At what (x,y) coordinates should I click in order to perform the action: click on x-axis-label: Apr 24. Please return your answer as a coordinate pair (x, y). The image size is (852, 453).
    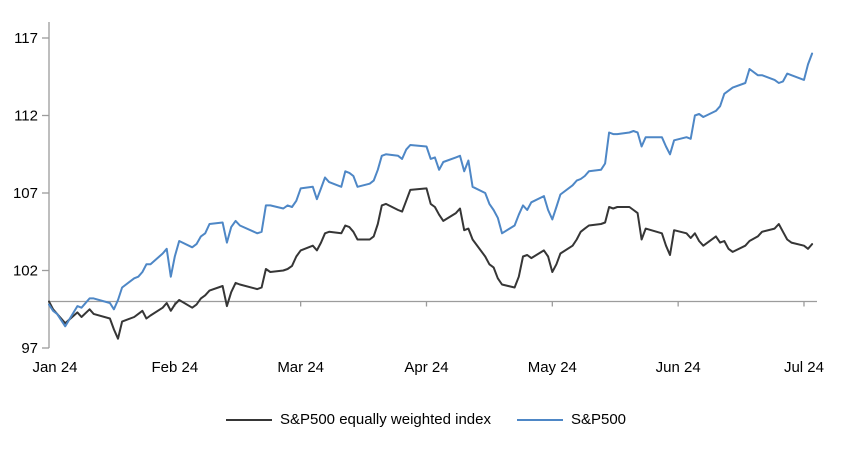
    Looking at the image, I should click on (426, 367).